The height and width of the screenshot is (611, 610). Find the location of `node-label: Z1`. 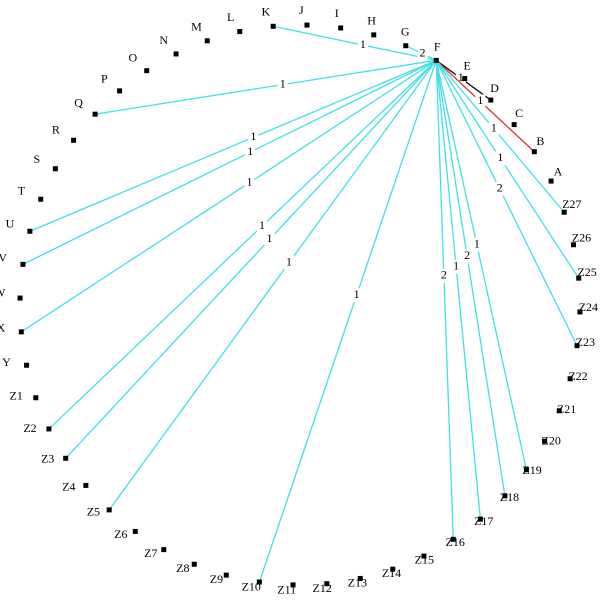

node-label: Z1 is located at coordinates (16, 396).